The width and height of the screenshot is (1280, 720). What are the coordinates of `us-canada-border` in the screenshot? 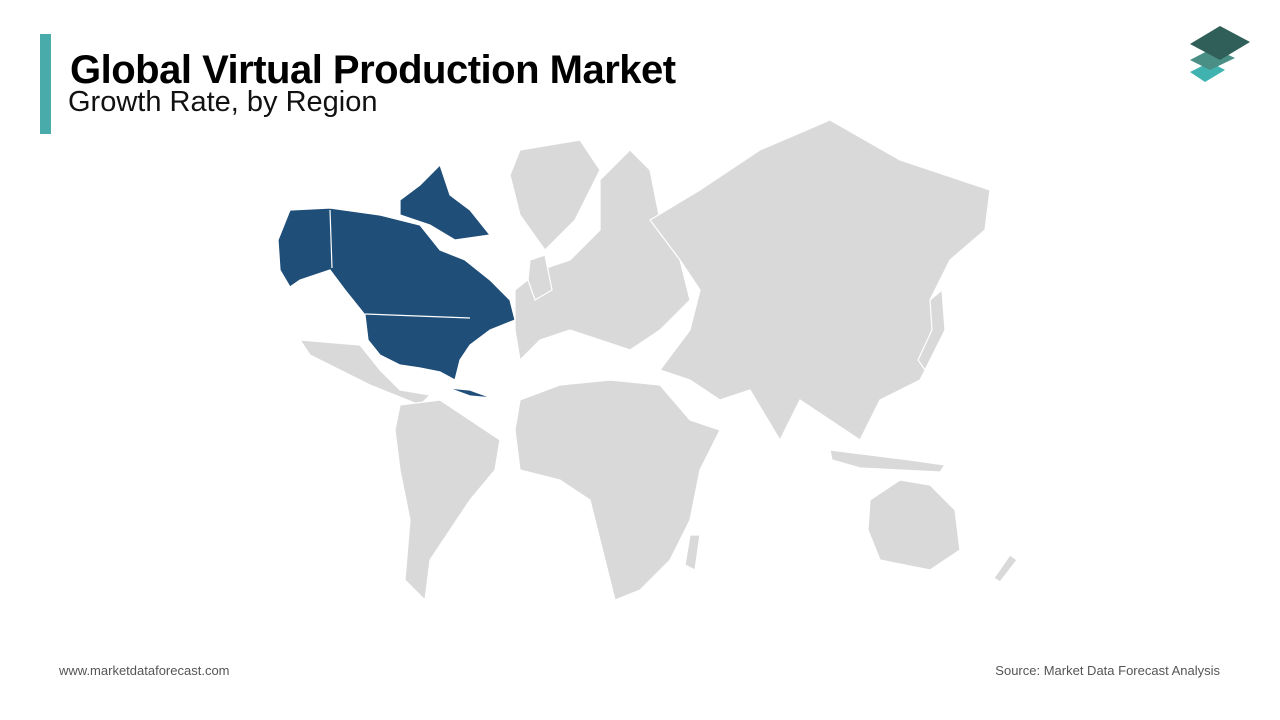 It's located at (417, 316).